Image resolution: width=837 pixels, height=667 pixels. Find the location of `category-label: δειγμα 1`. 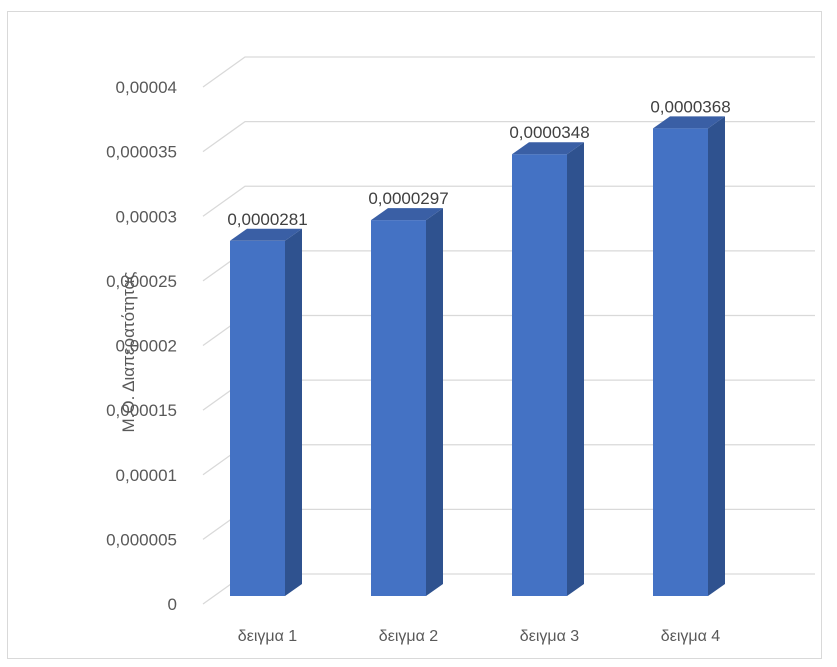

category-label: δειγμα 1 is located at coordinates (268, 636).